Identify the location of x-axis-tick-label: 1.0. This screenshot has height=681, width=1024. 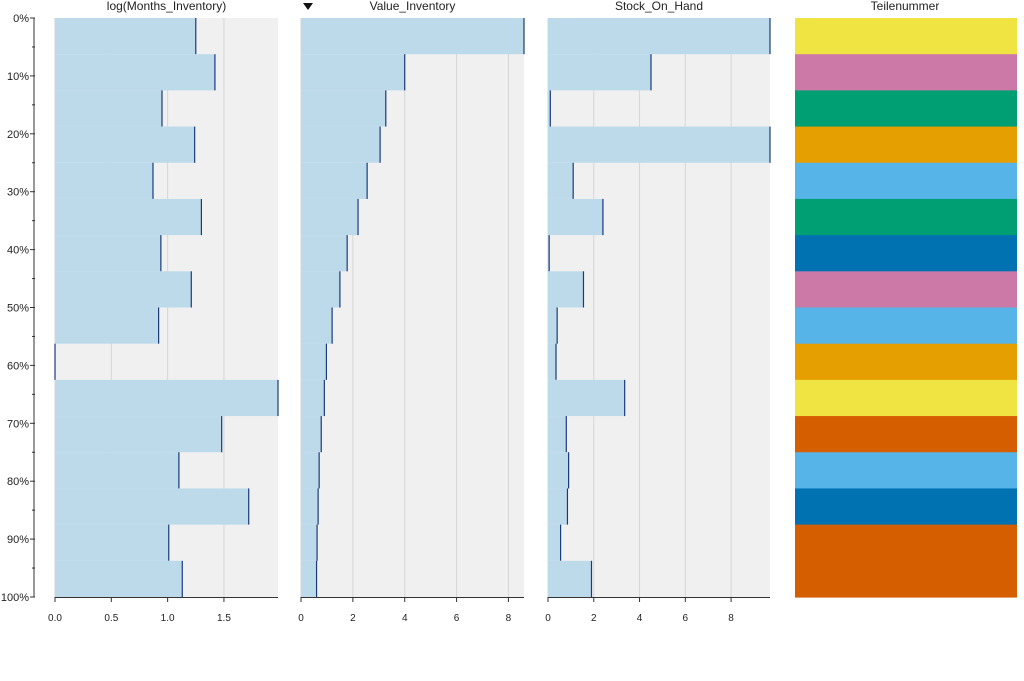
(168, 618).